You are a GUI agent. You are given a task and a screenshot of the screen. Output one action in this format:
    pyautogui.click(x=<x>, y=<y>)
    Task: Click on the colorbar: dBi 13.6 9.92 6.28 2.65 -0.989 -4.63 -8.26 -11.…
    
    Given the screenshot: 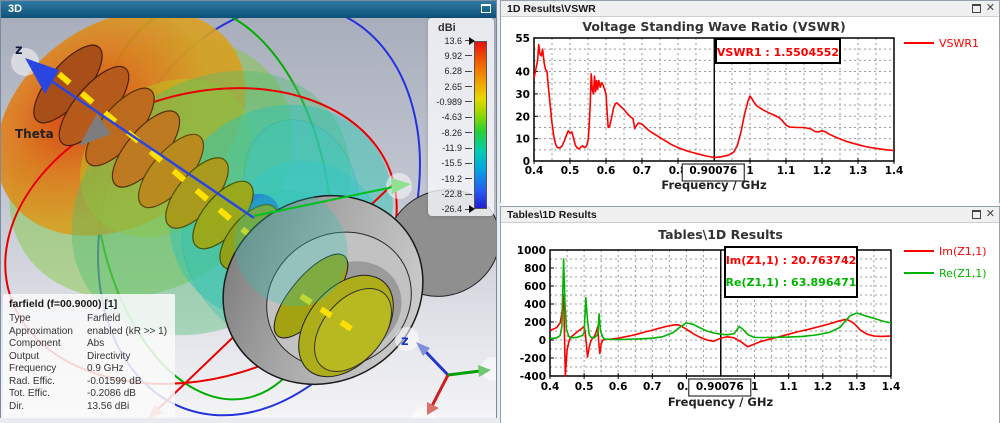 What is the action you would take?
    pyautogui.click(x=461, y=117)
    